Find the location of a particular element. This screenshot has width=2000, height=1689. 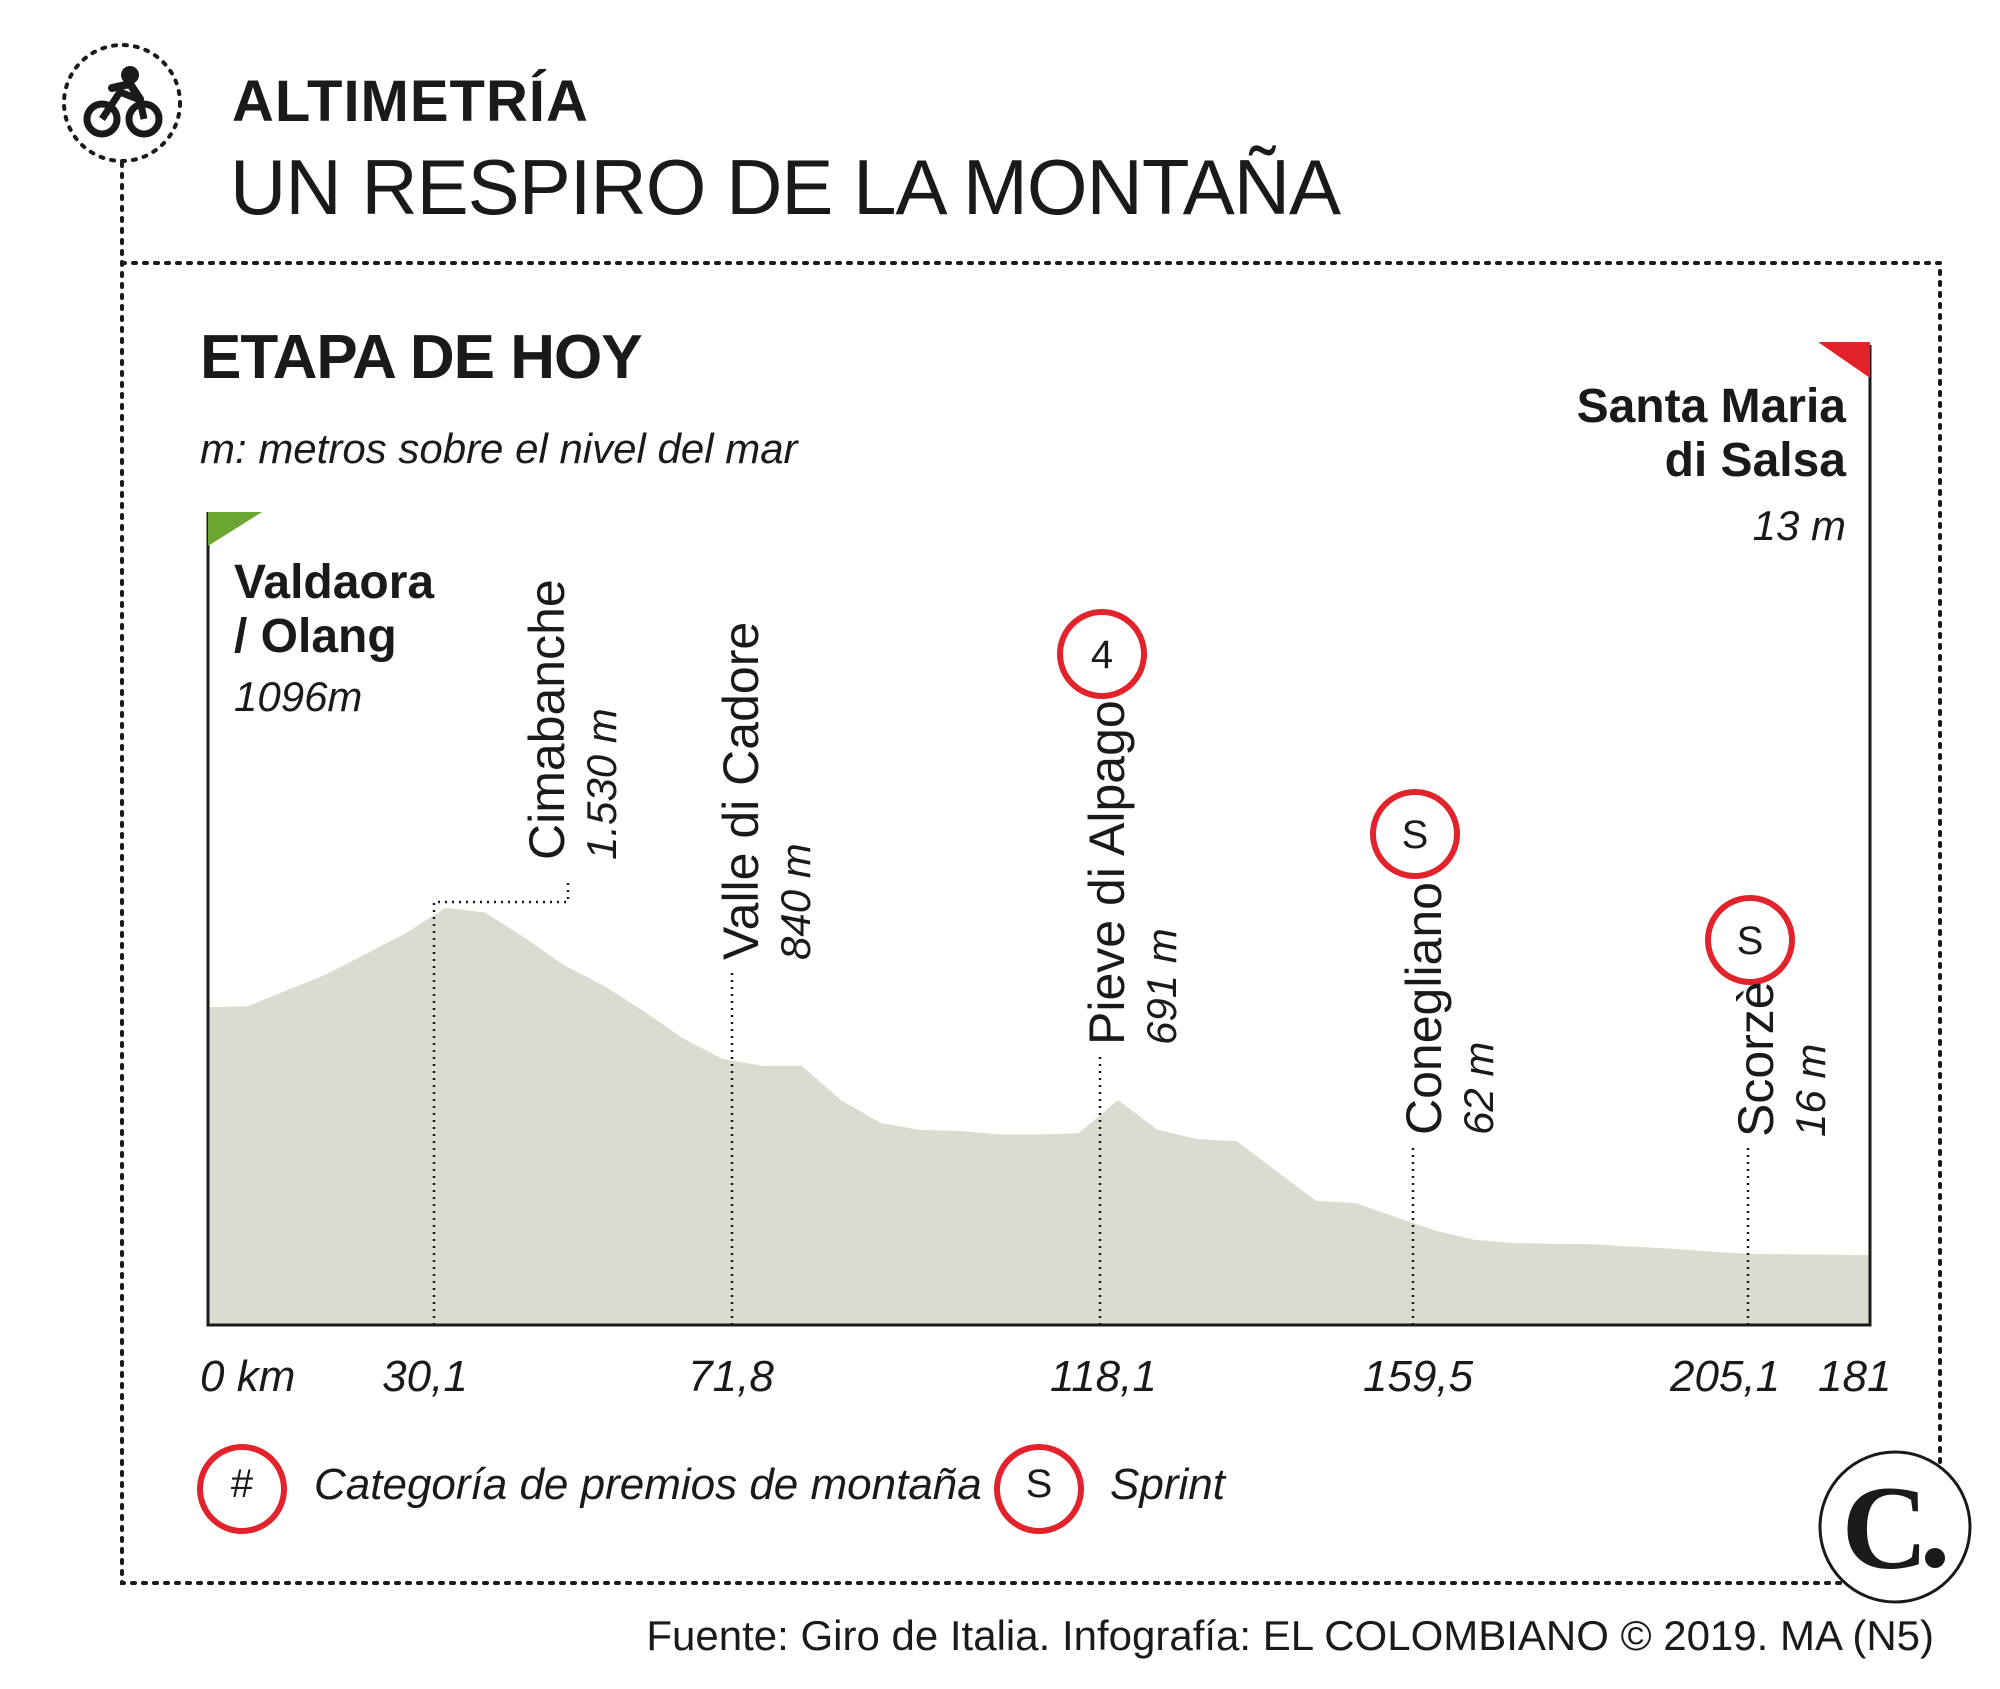

x-label-start: 0 km is located at coordinates (248, 1376).